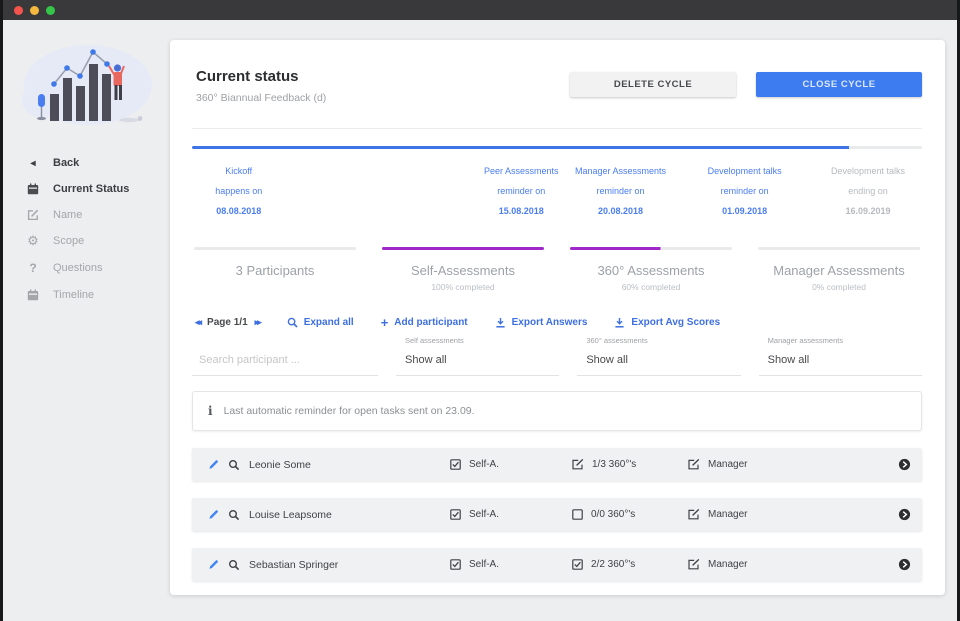 The image size is (960, 621). What do you see at coordinates (549, 322) in the screenshot?
I see `export-answers-label: Export Answers` at bounding box center [549, 322].